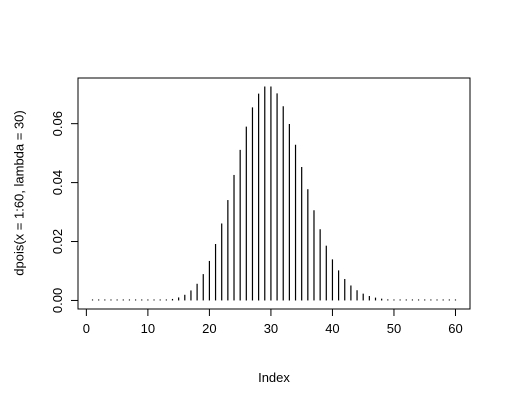 Image resolution: width=512 pixels, height=412 pixels. I want to click on x-tick-label: 0, so click(86, 328).